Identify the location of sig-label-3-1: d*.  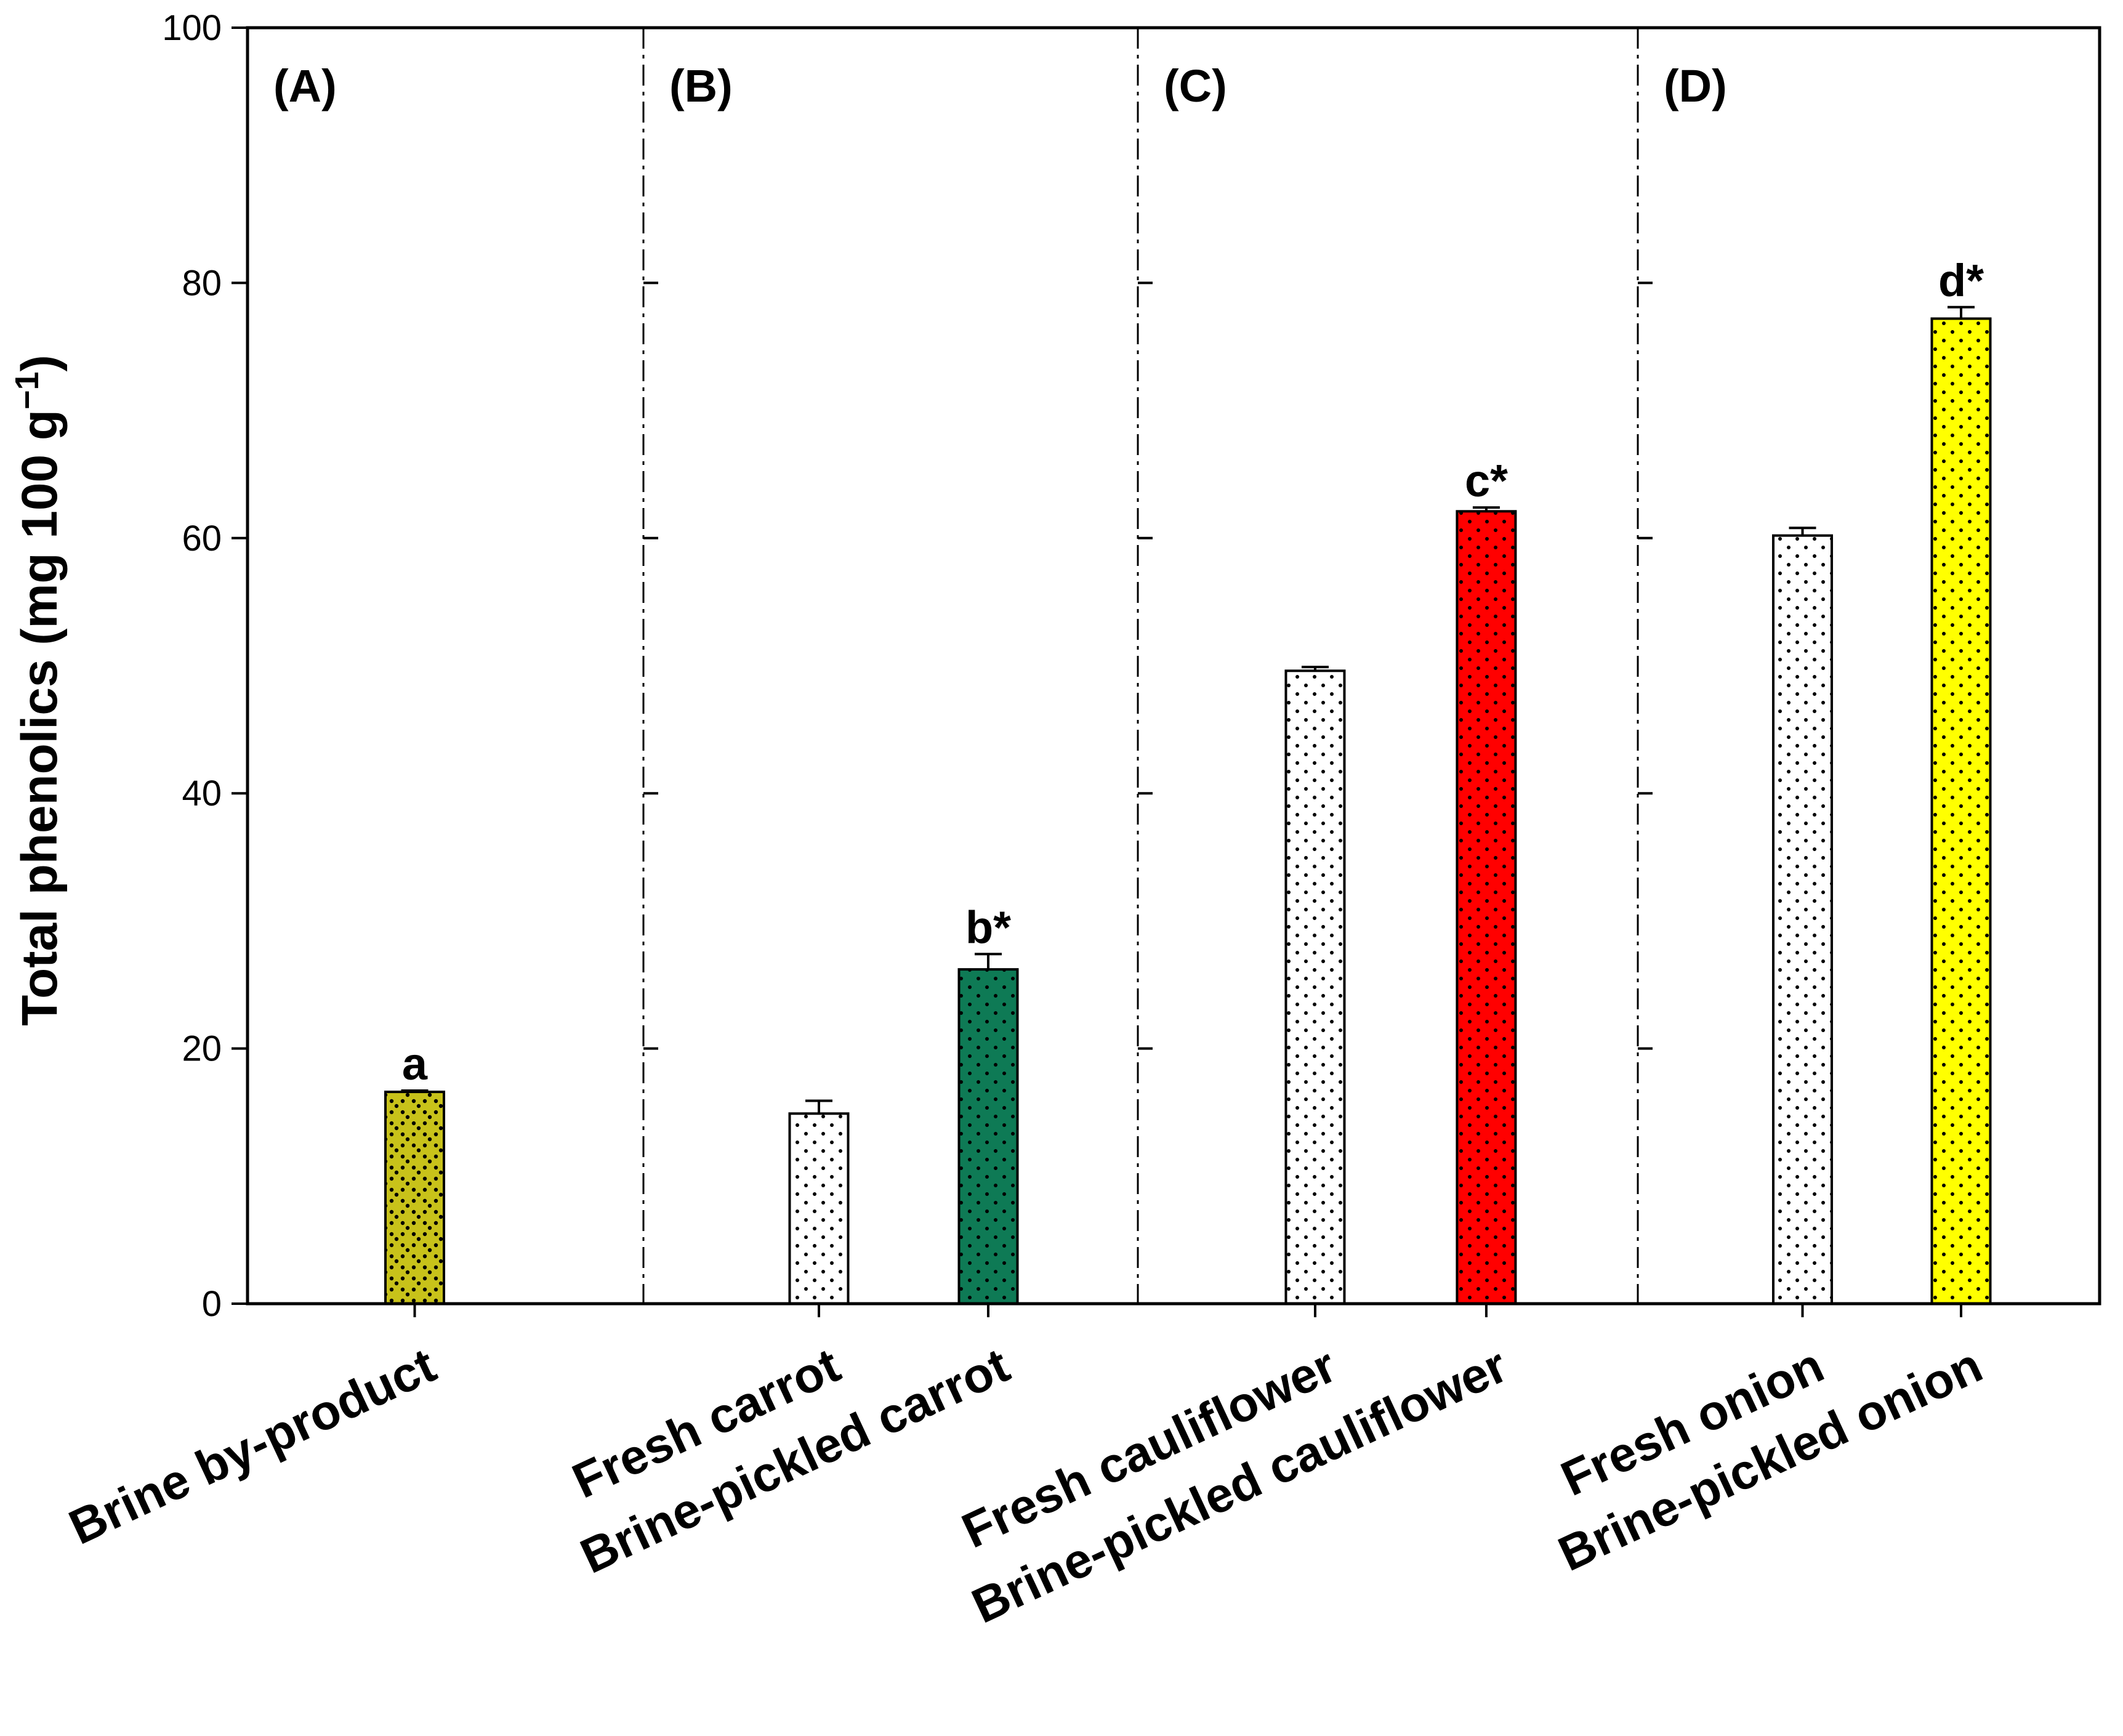
(1961, 281).